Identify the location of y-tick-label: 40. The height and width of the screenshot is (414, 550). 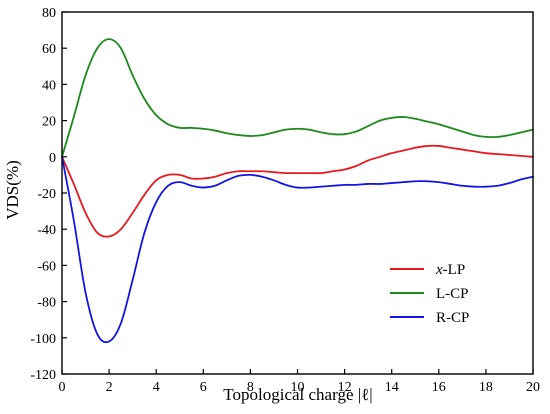
(49, 85).